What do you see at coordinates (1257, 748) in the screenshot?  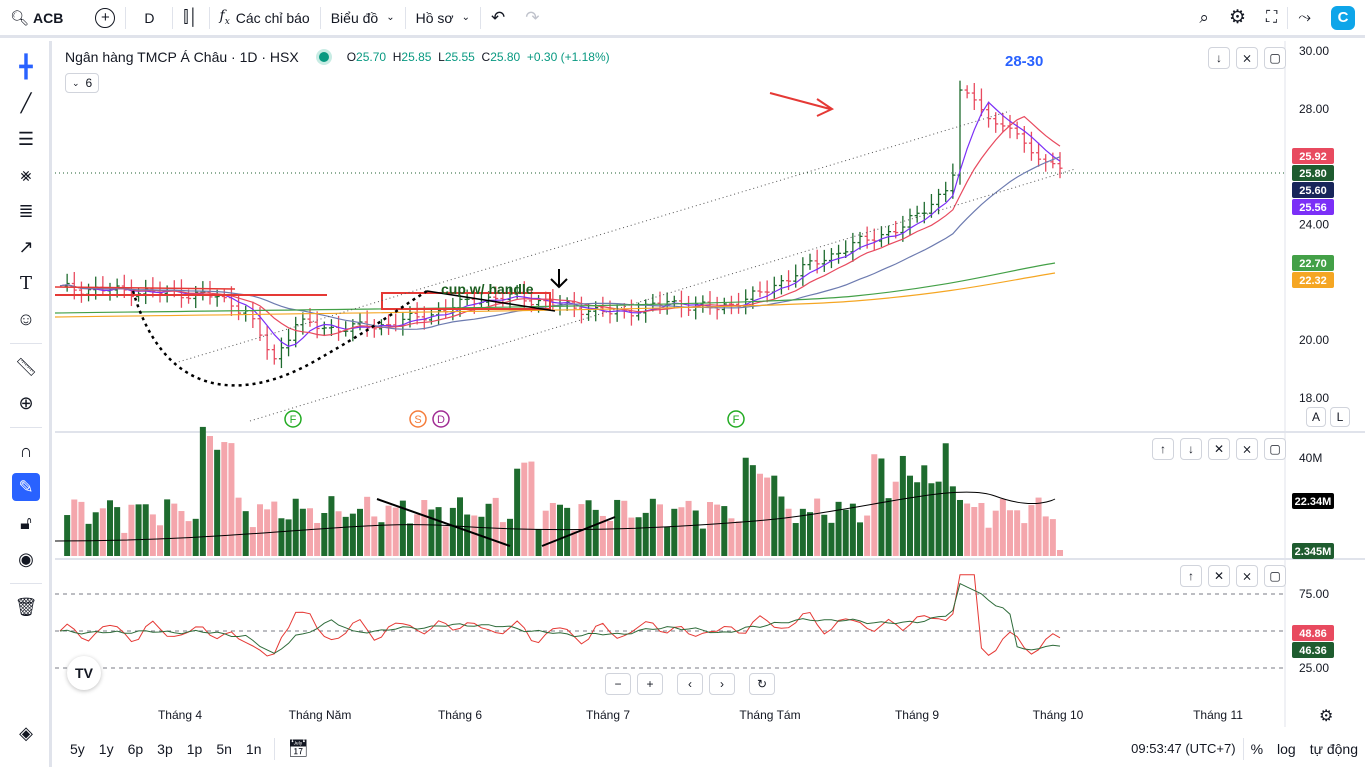 I see `percent-toggle: %` at bounding box center [1257, 748].